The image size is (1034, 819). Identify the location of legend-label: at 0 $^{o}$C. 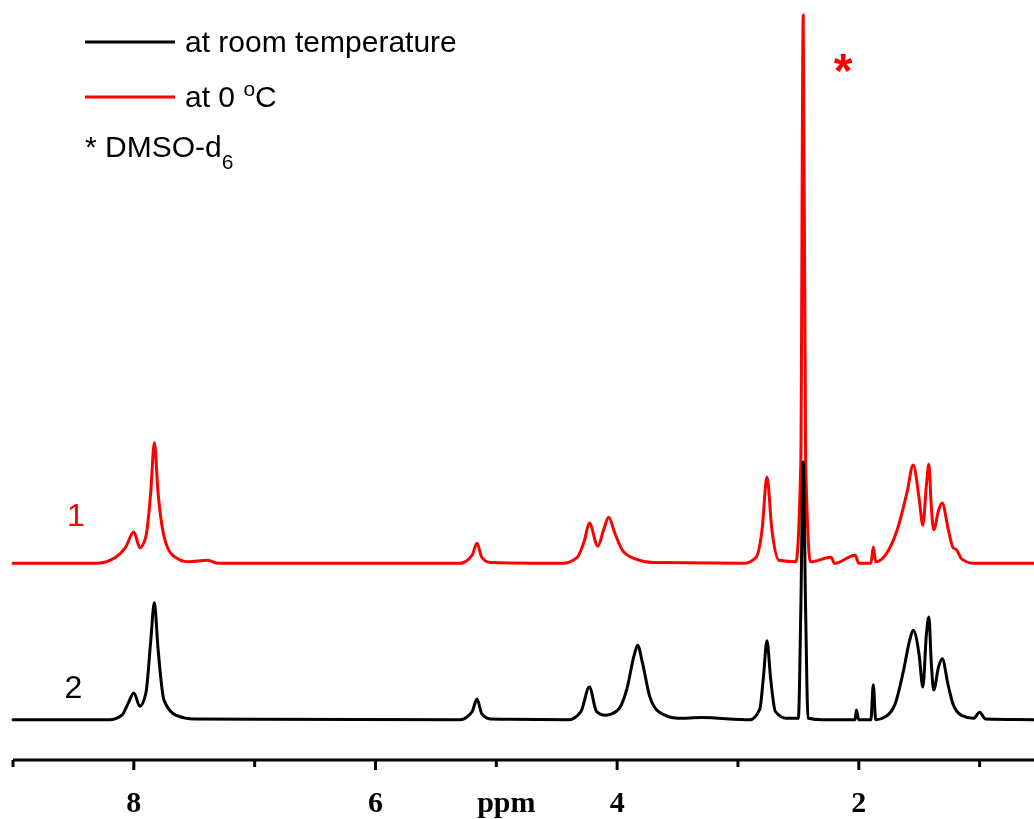
(231, 94).